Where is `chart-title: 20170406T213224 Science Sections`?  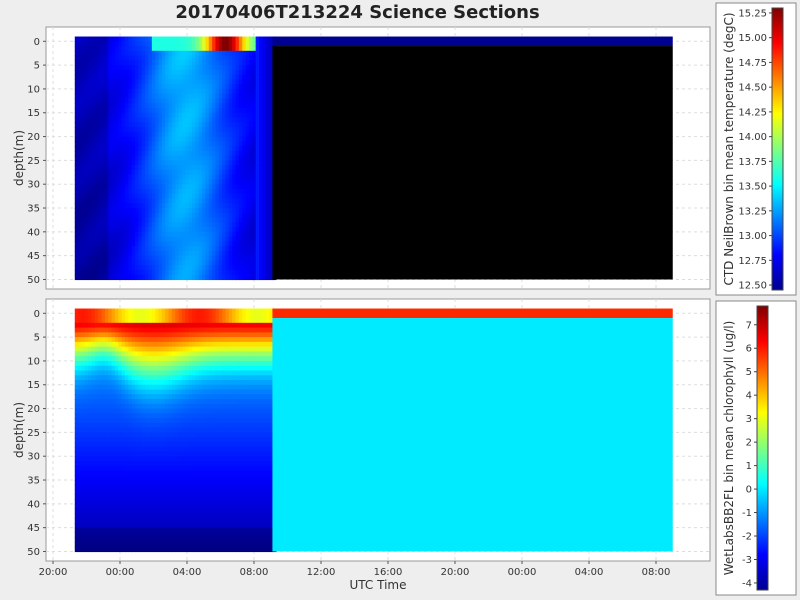
chart-title: 20170406T213224 Science Sections is located at coordinates (357, 12).